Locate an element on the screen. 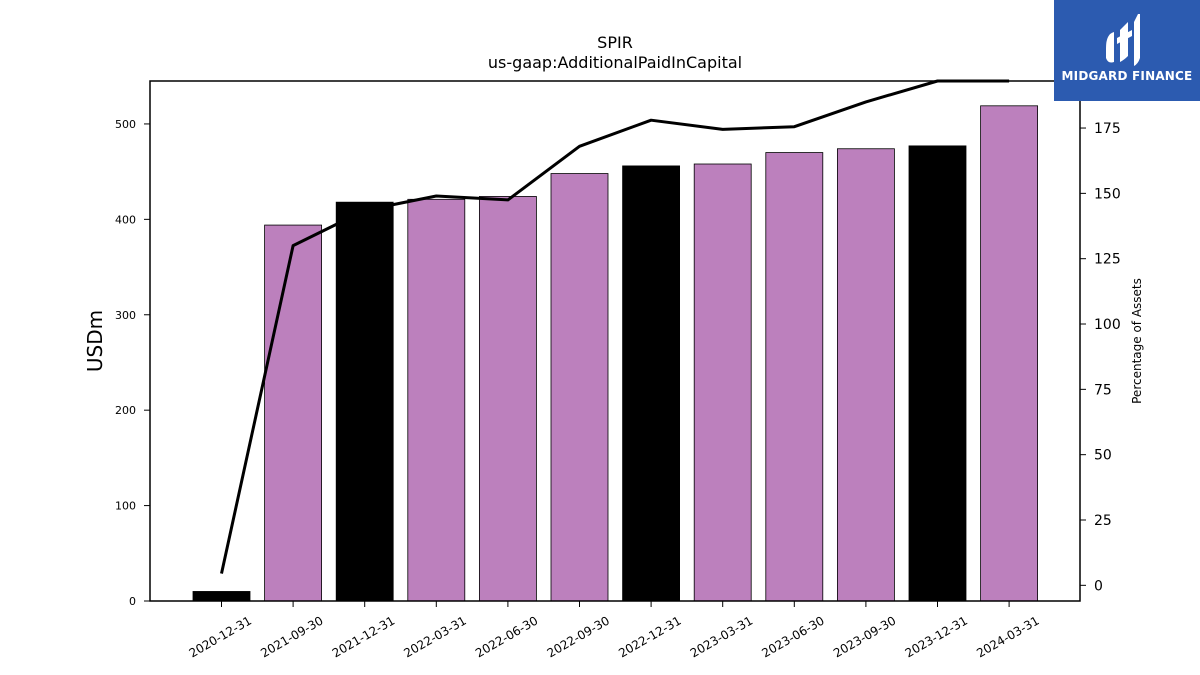 This screenshot has width=1200, height=675. y2-axis-label: Percentage of Assets is located at coordinates (1137, 341).